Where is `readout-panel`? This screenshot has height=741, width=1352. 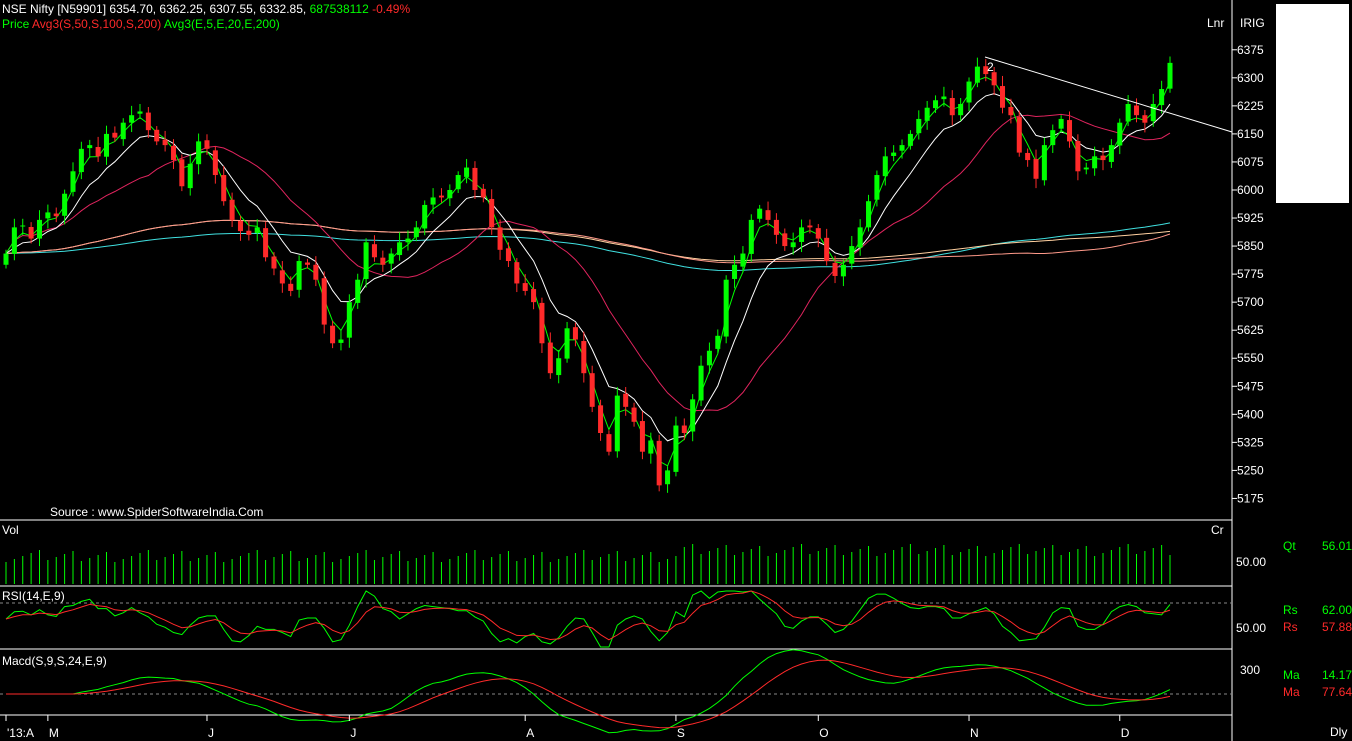 readout-panel is located at coordinates (1312, 103).